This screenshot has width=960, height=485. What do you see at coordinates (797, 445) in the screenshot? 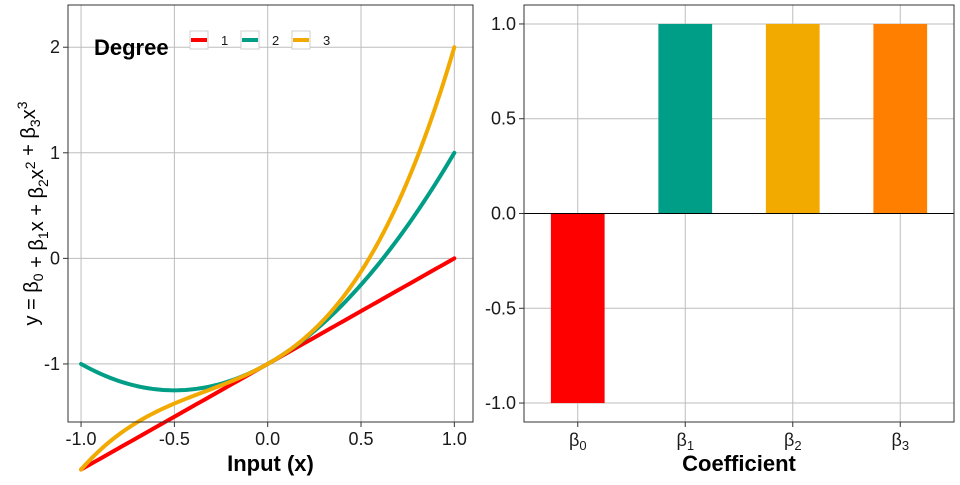
I see `tick-subscript: 2` at bounding box center [797, 445].